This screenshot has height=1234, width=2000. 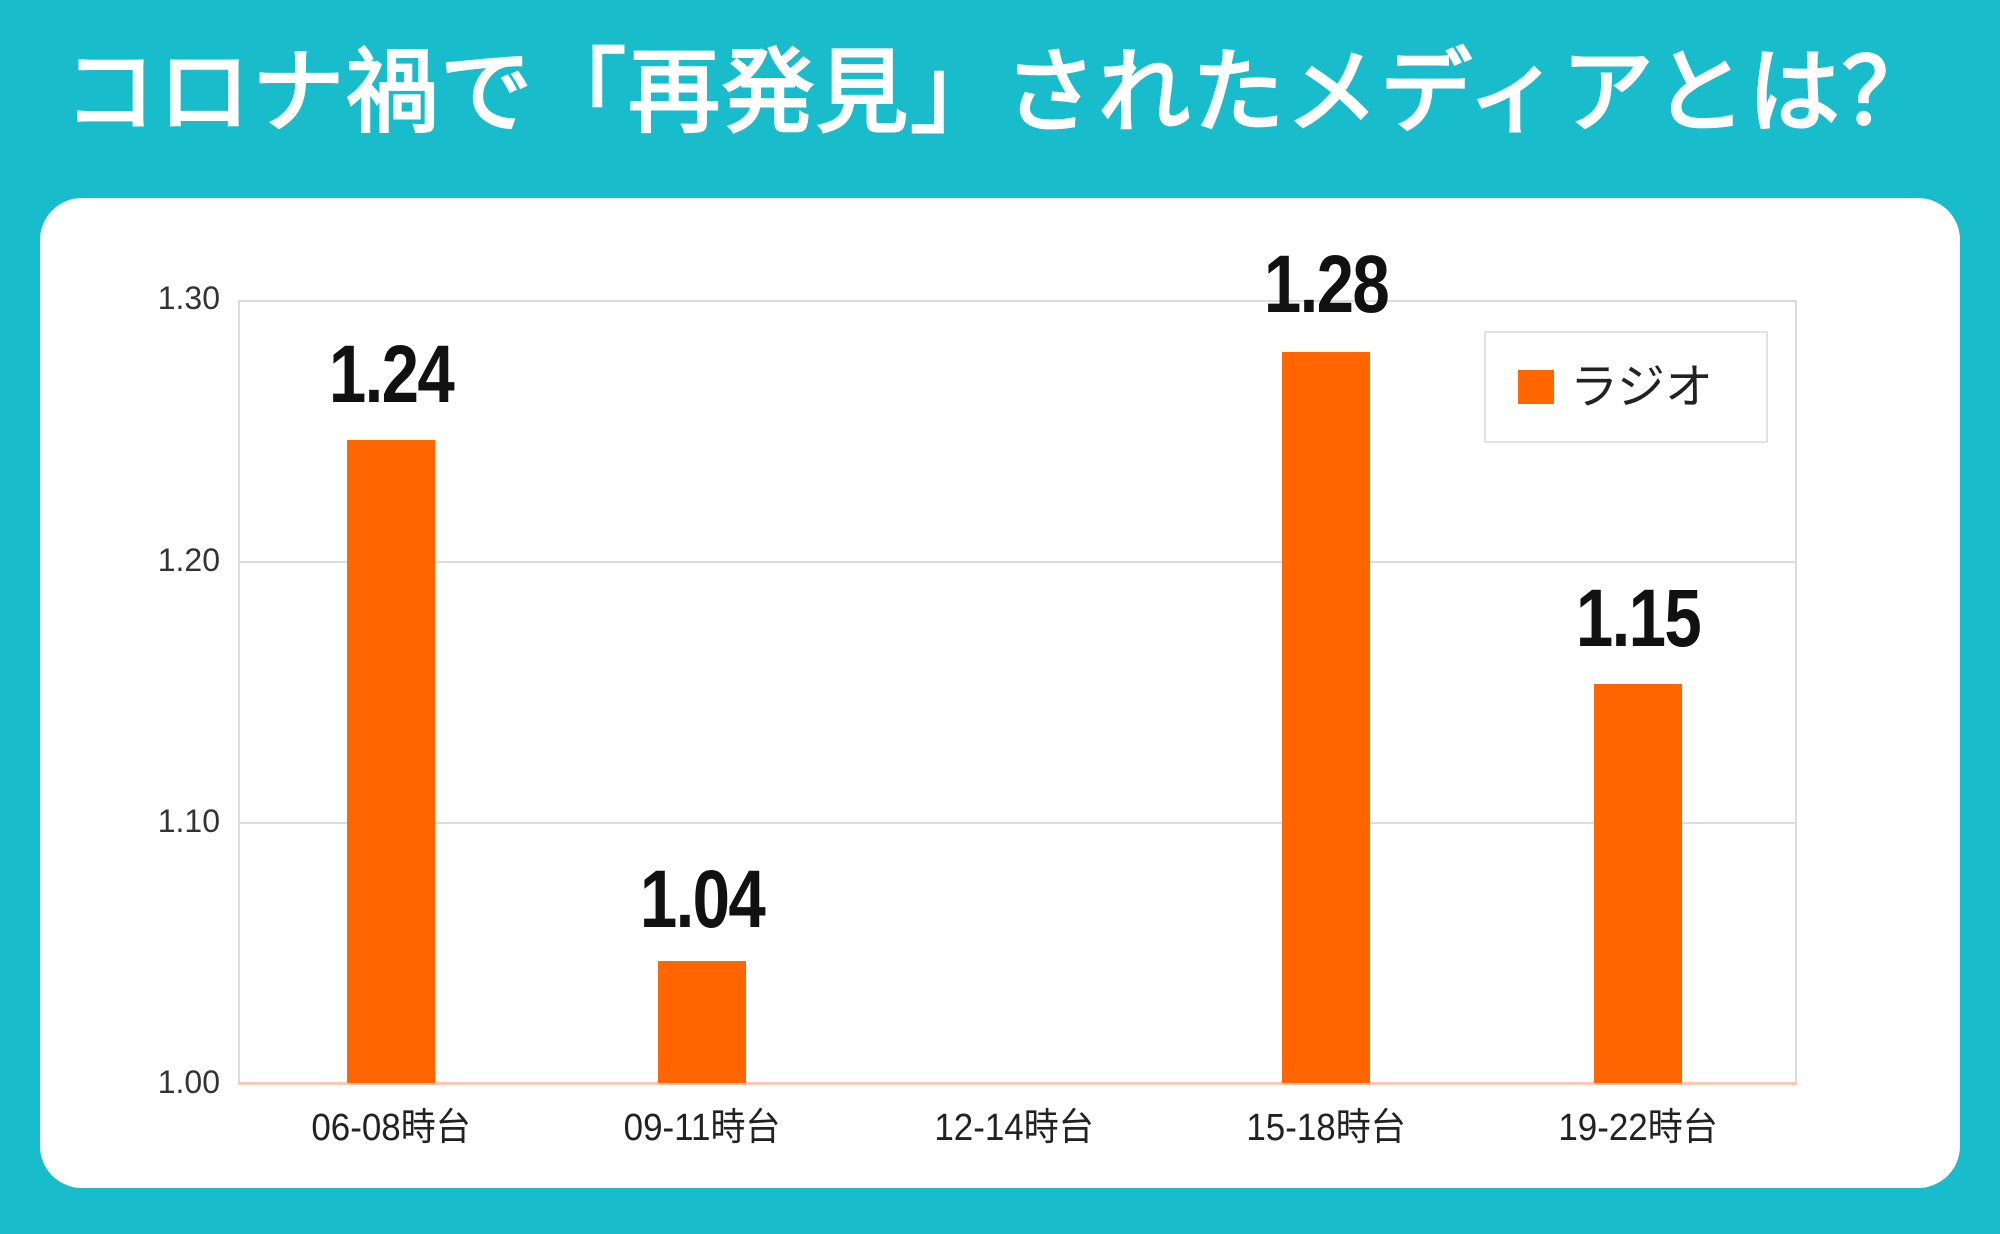 What do you see at coordinates (1638, 618) in the screenshot?
I see `bar-value-label: 1.15` at bounding box center [1638, 618].